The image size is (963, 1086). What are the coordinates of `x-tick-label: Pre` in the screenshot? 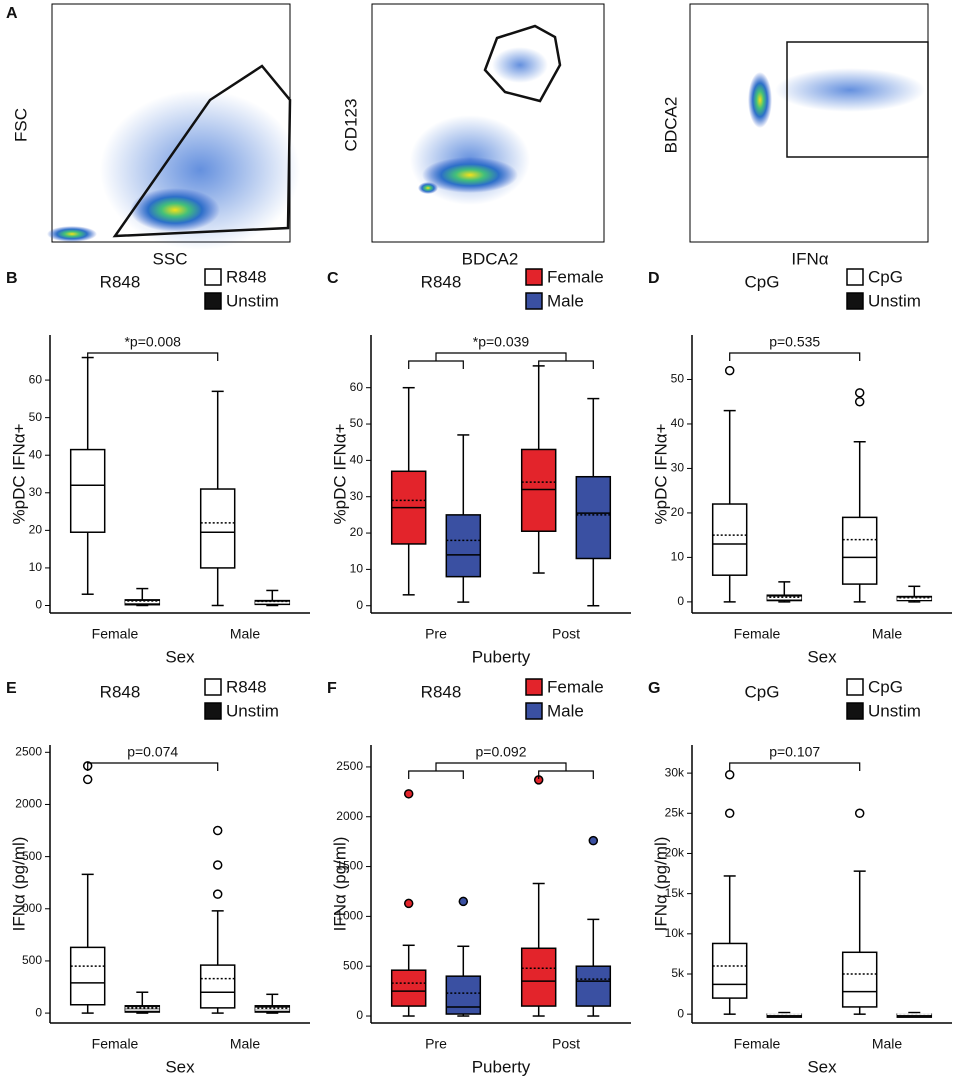 It's located at (436, 634).